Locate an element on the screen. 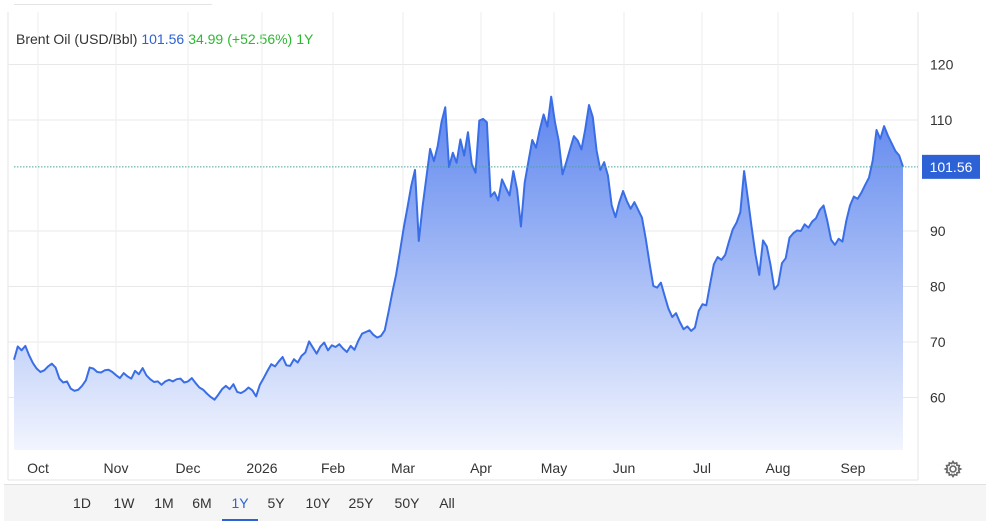  y-tick-label: 70 is located at coordinates (938, 342).